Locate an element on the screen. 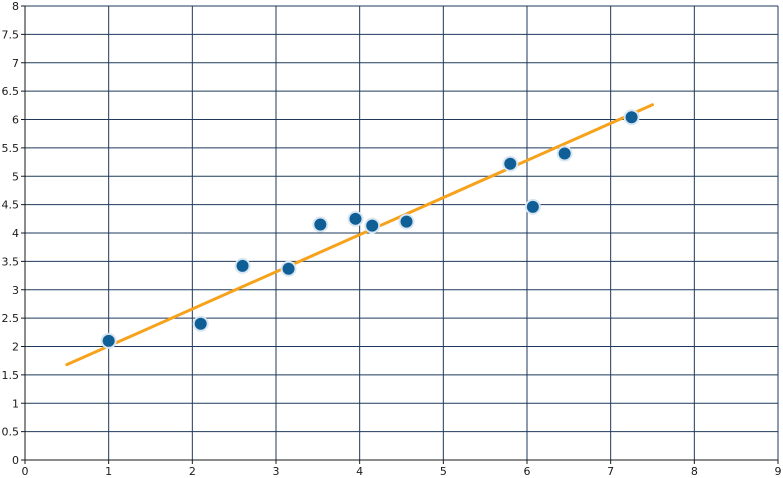 The image size is (783, 478). y-tick-label-6.5: 6.5 is located at coordinates (11, 91).